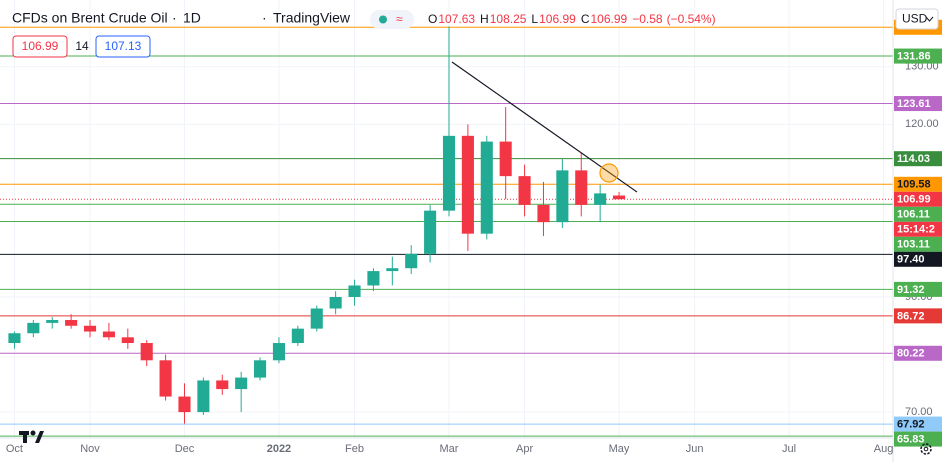  I want to click on level-label: 86.72, so click(911, 316).